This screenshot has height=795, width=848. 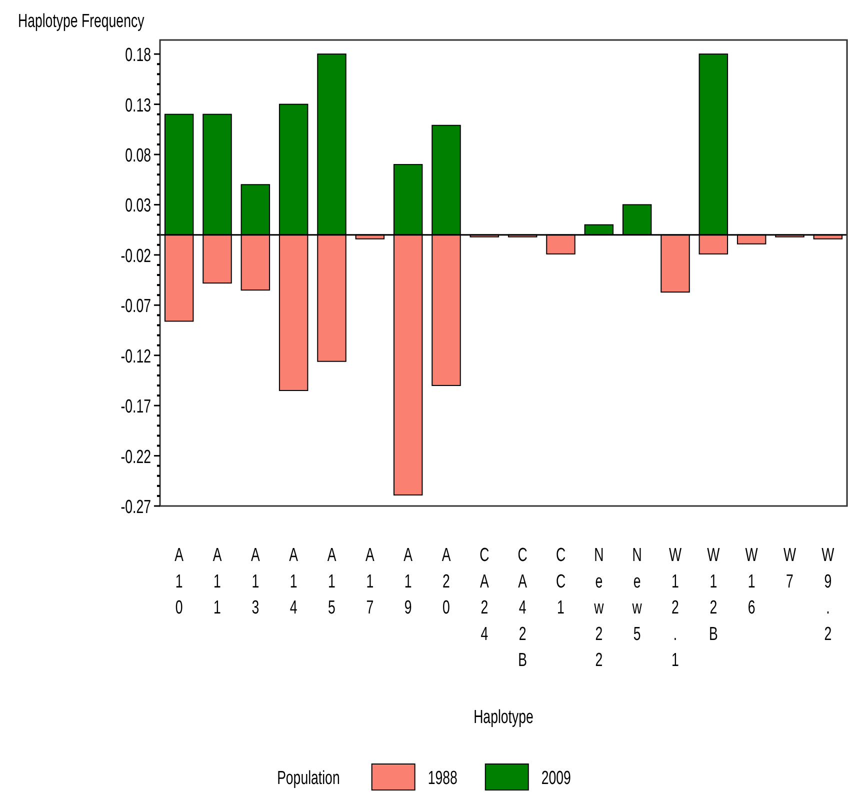 I want to click on x-tick-label: A13, so click(x=255, y=581).